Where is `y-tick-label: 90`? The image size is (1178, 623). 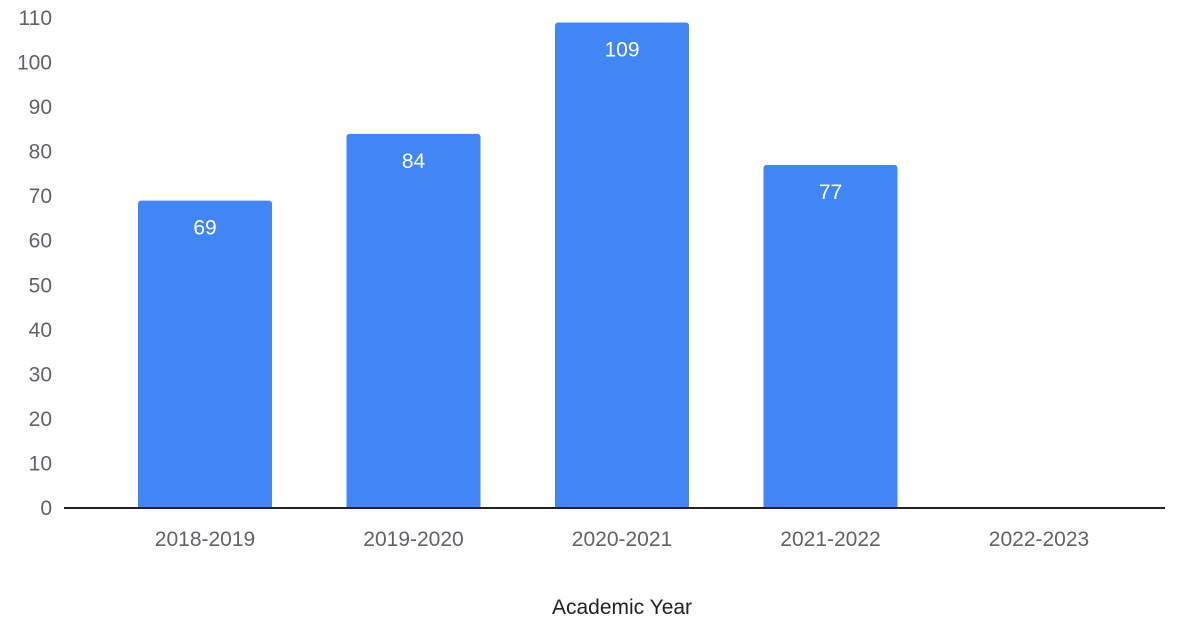
y-tick-label: 90 is located at coordinates (40, 107).